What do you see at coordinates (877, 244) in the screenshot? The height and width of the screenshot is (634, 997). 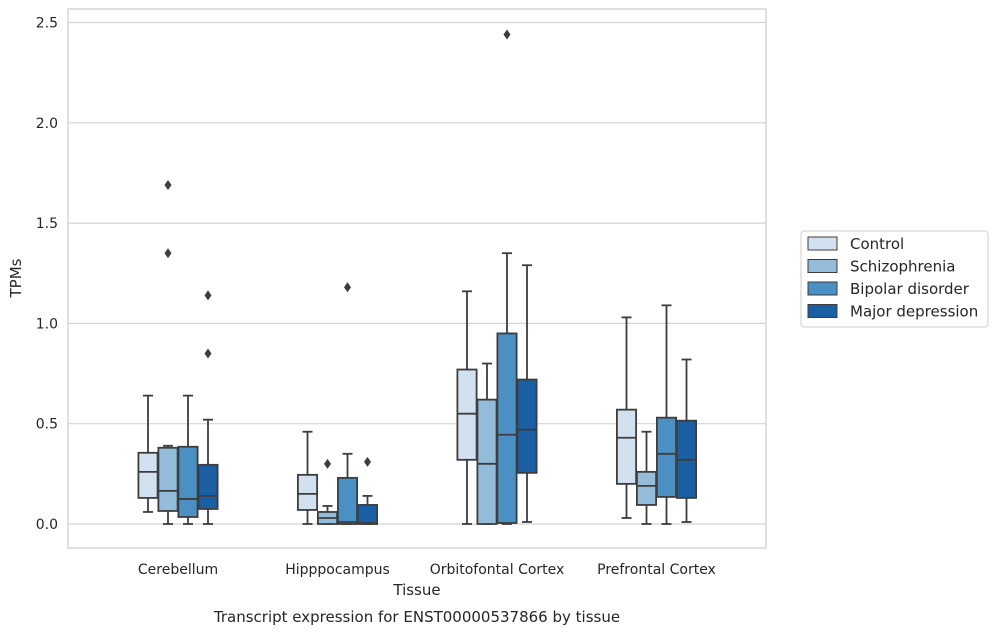 I see `legend-label: Control` at bounding box center [877, 244].